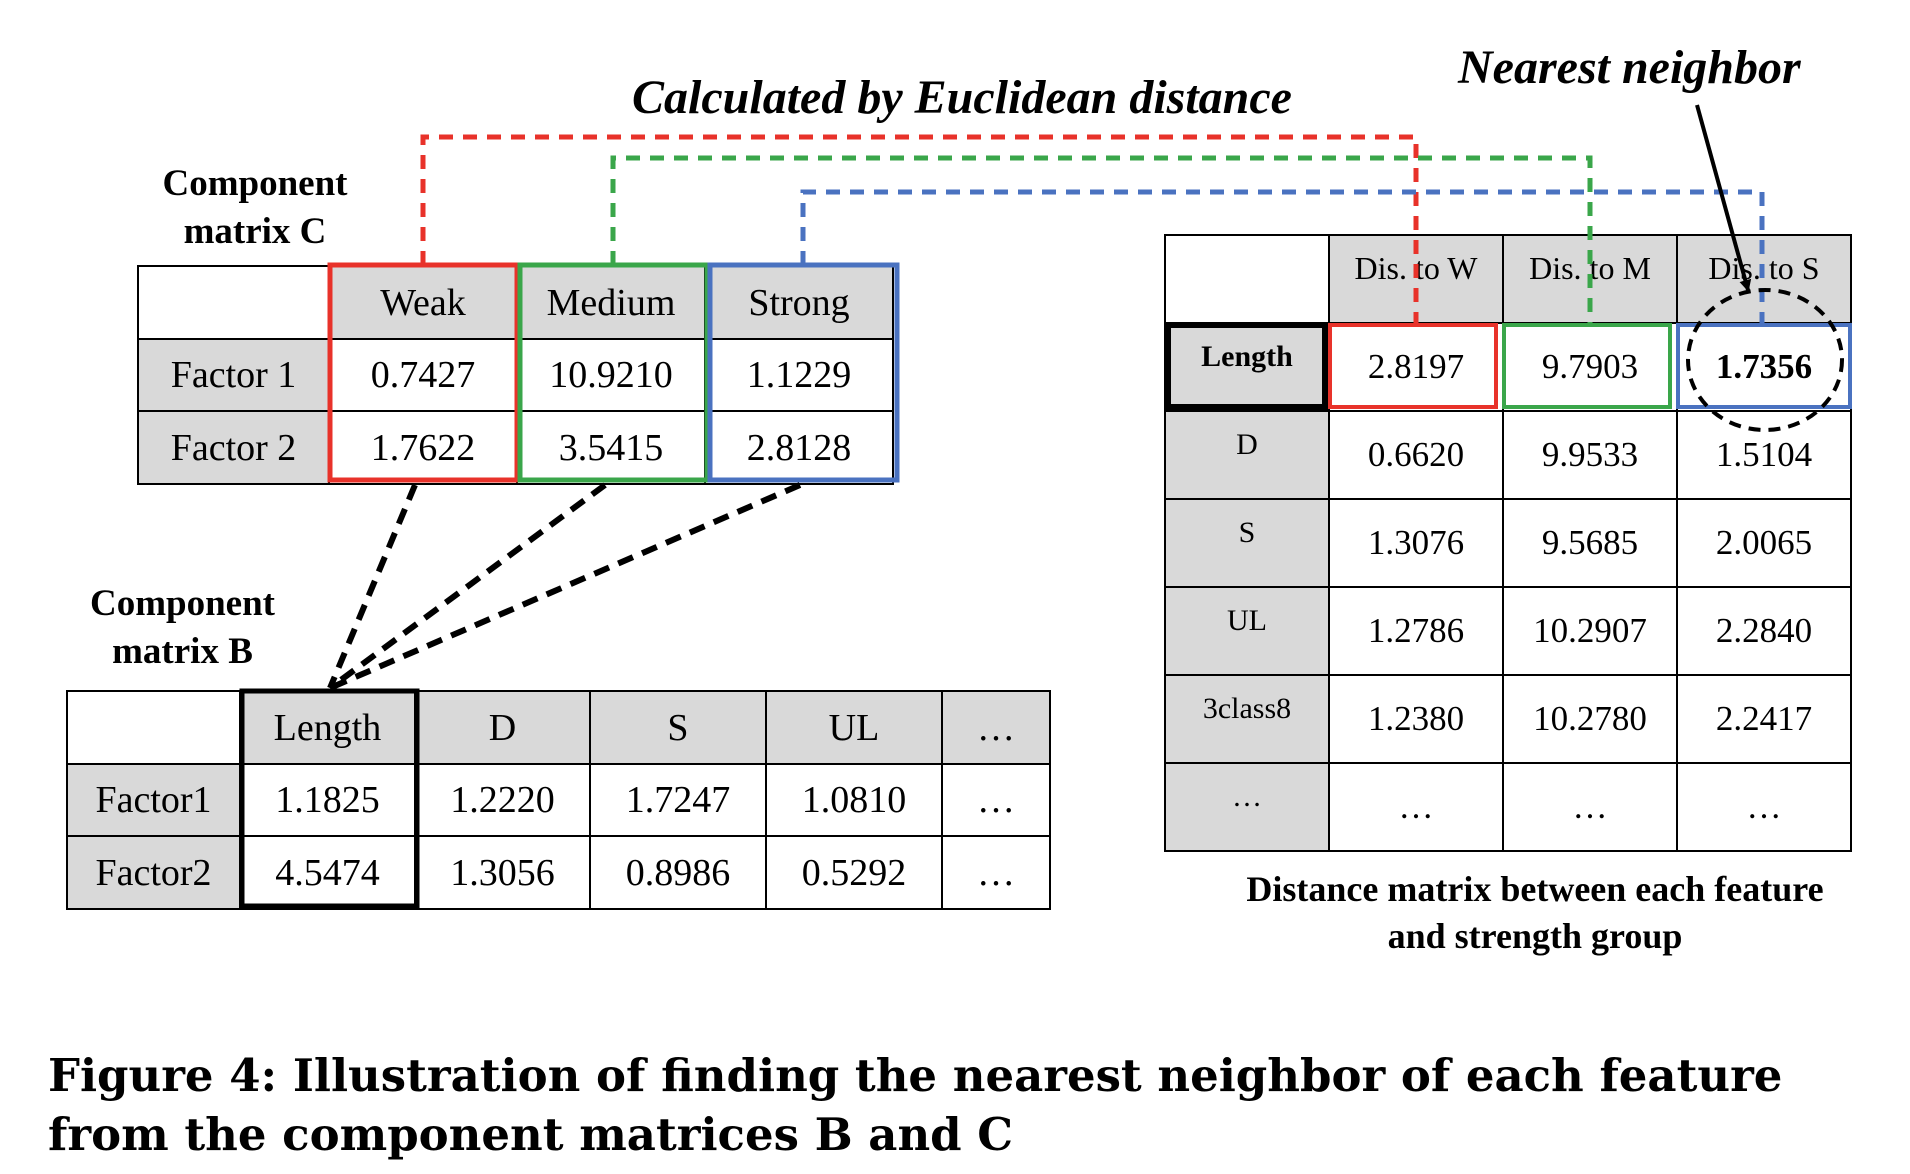 This screenshot has height=1174, width=1910. Describe the element at coordinates (1416, 455) in the screenshot. I see `distance-cell: 0.6620` at that location.